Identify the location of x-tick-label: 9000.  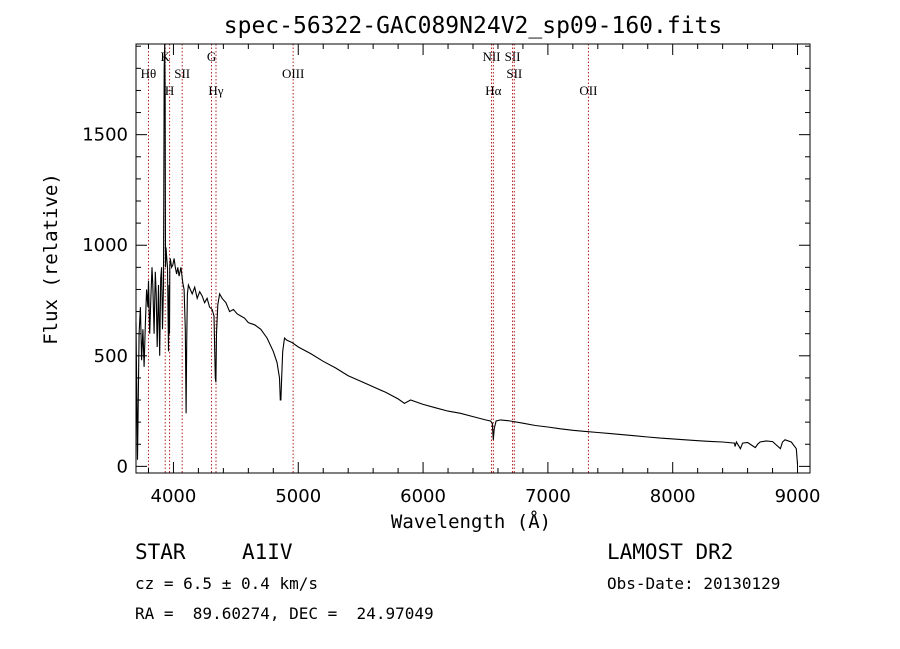
(798, 496).